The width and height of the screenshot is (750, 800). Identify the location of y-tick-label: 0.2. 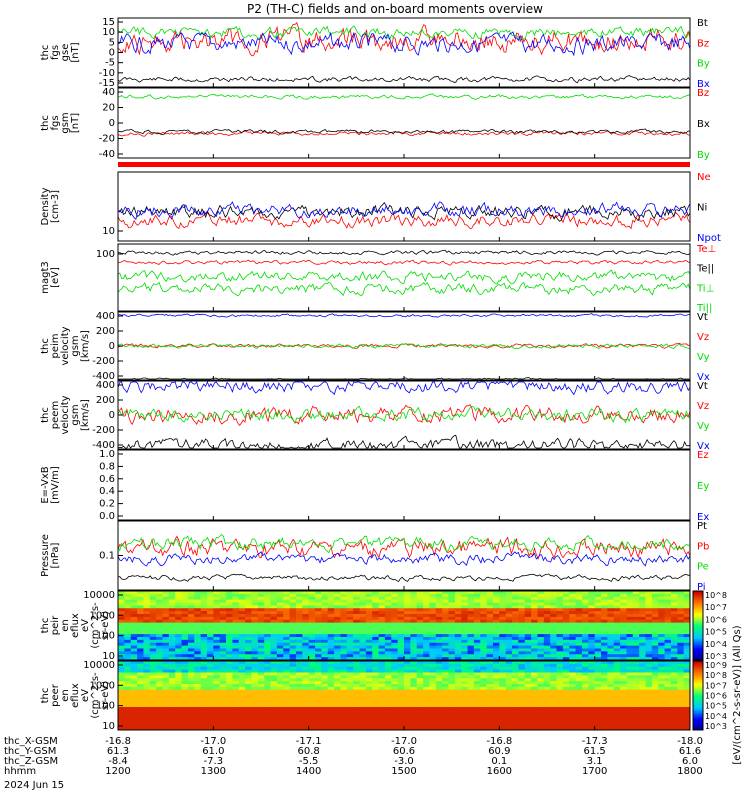
(107, 504).